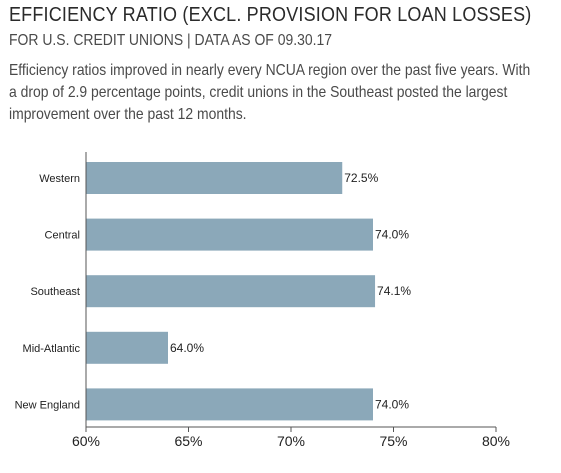  I want to click on category-label: Western, so click(59, 179).